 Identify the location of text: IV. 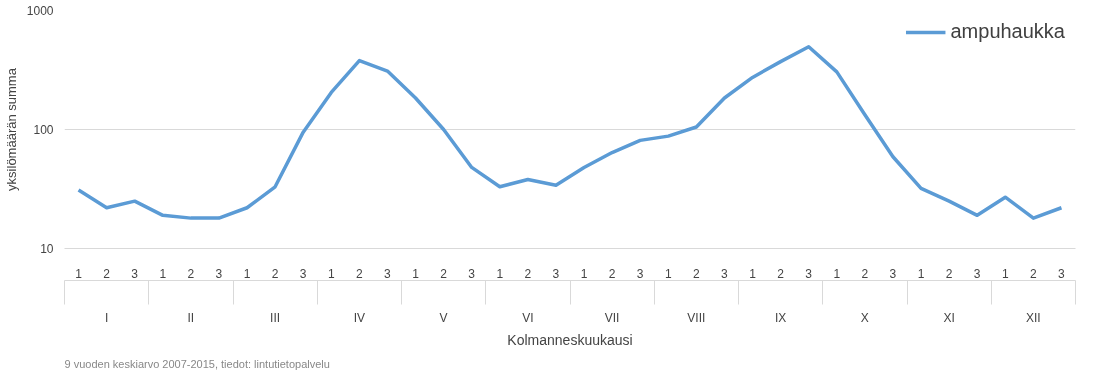
(359, 317).